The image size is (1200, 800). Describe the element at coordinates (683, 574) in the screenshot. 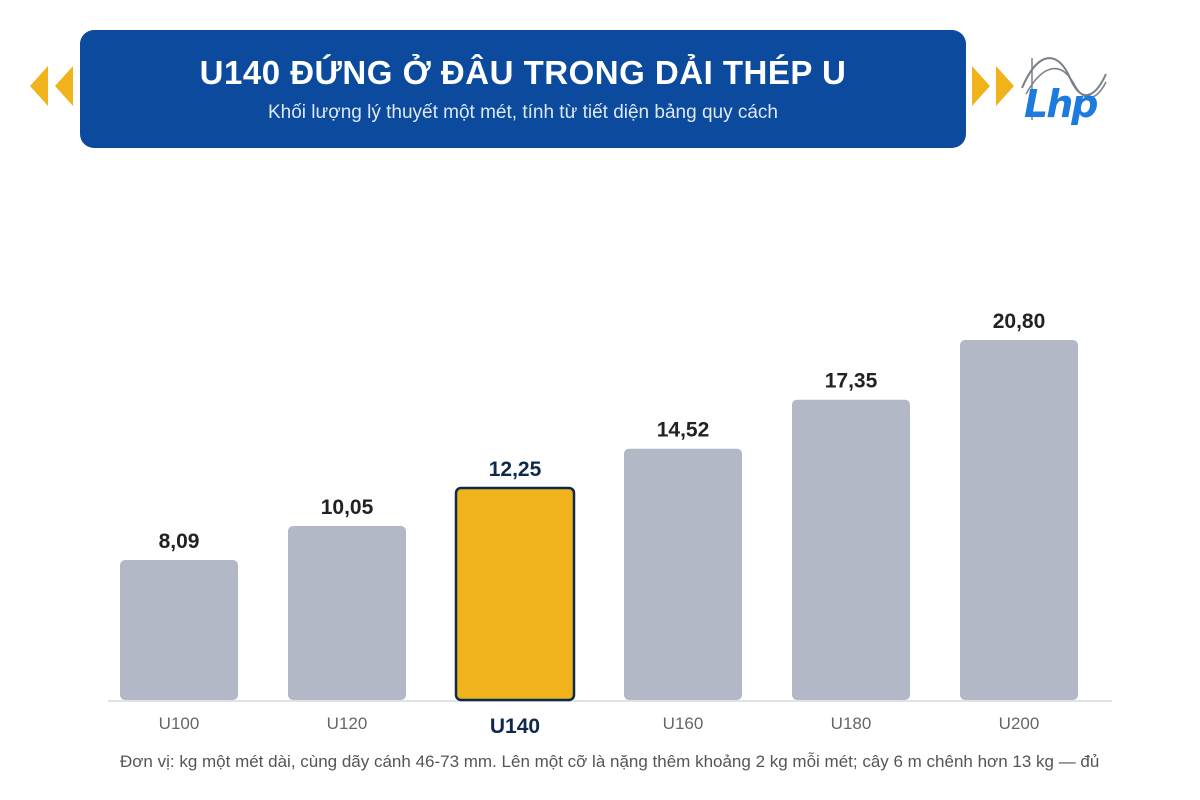

I see `bar-u160` at that location.